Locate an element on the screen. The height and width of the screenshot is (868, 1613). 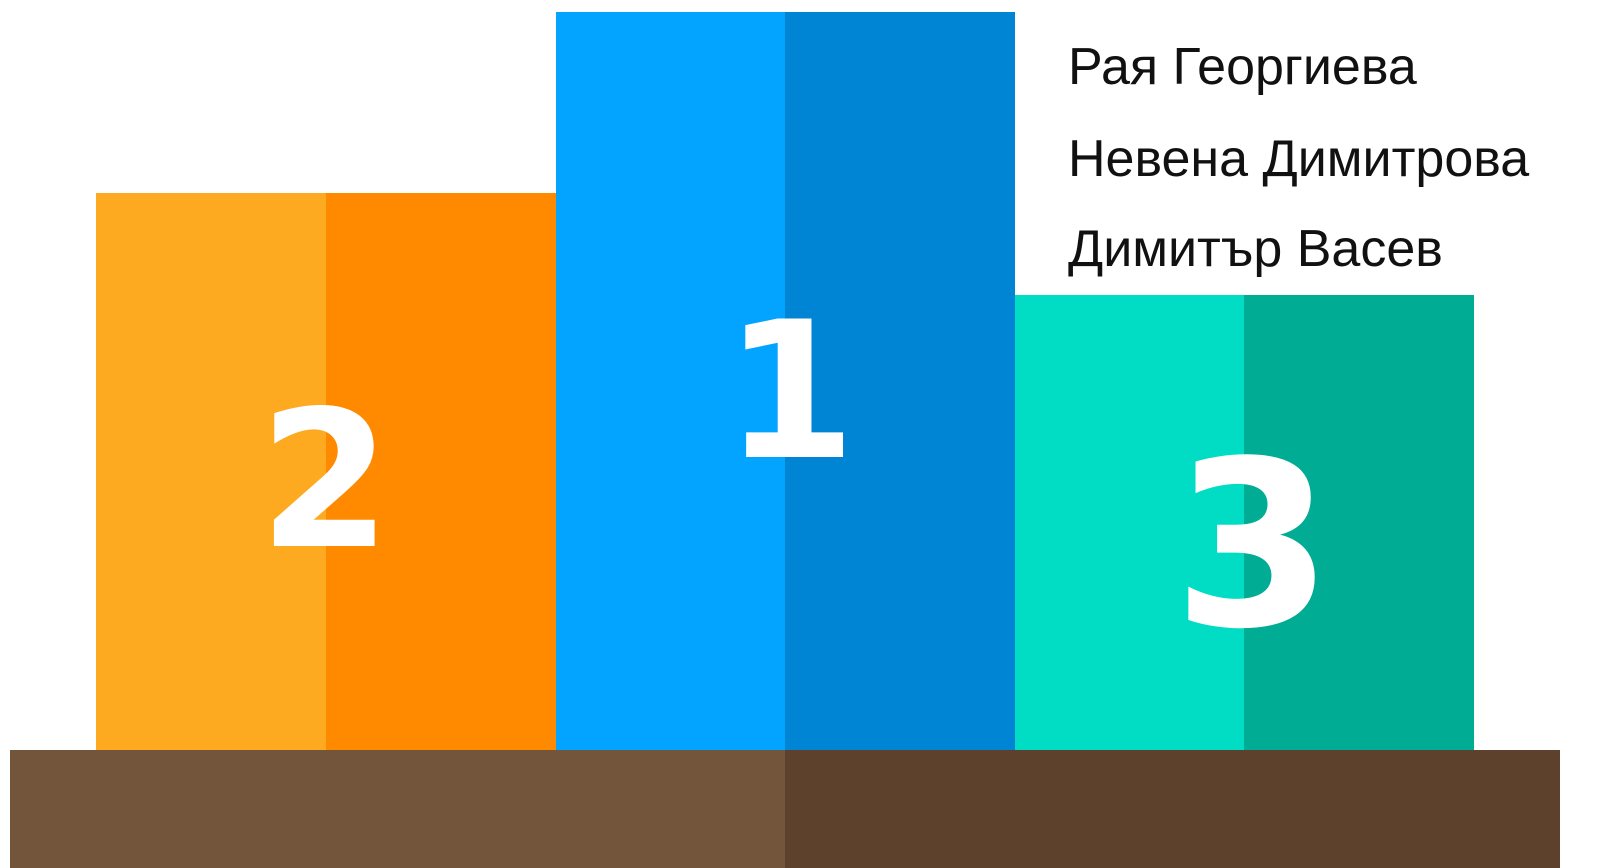
name: Димитър Васев is located at coordinates (1255, 249).